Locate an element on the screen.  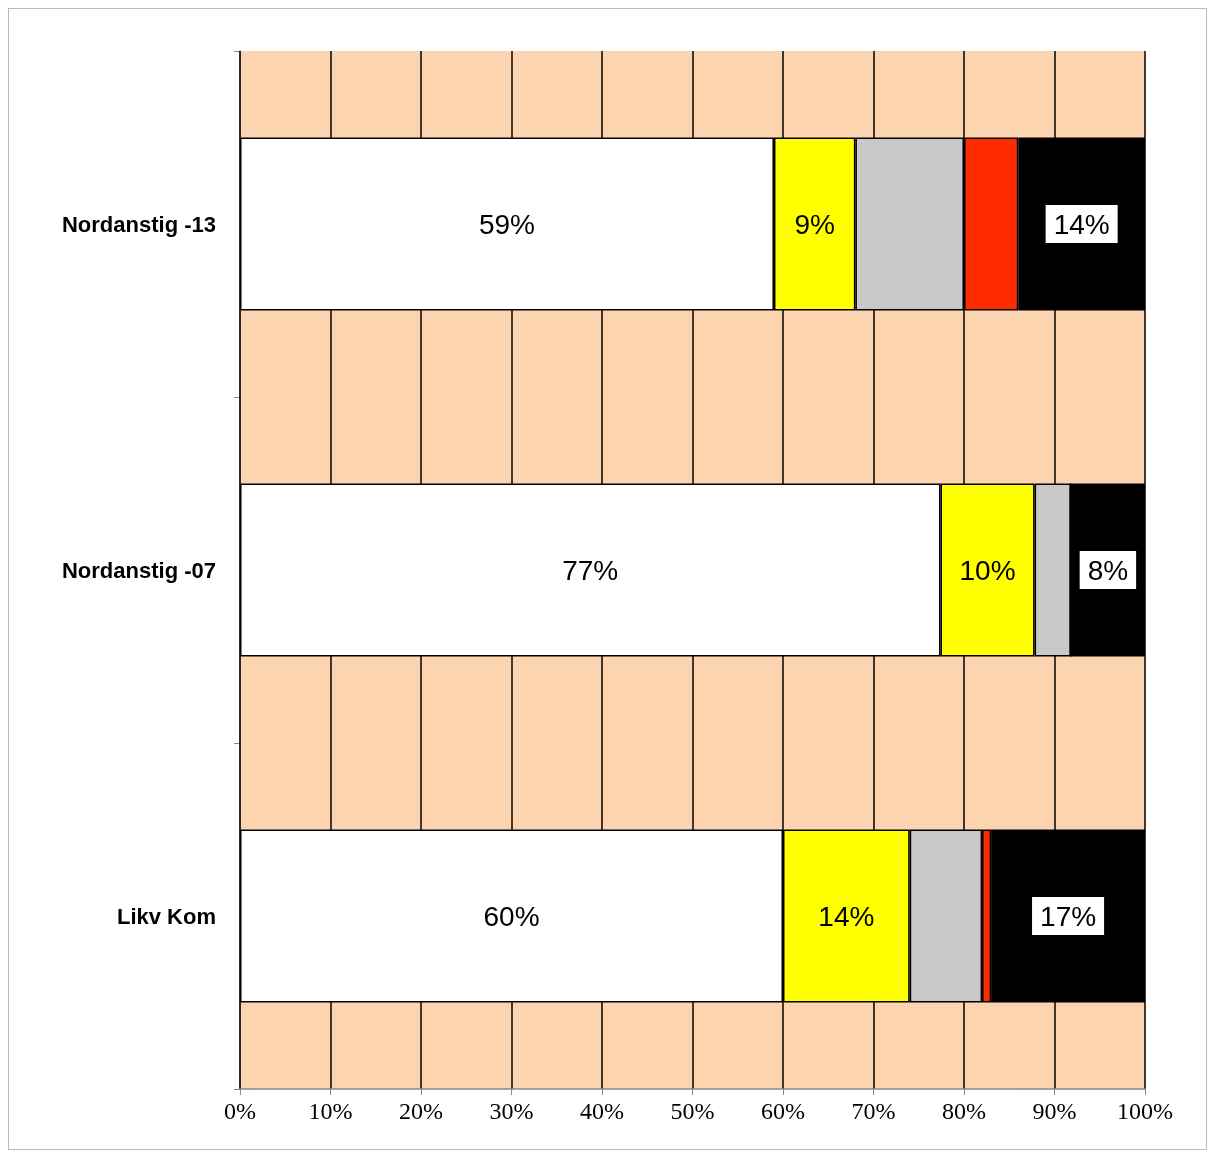
data-label: 17% is located at coordinates (1068, 916).